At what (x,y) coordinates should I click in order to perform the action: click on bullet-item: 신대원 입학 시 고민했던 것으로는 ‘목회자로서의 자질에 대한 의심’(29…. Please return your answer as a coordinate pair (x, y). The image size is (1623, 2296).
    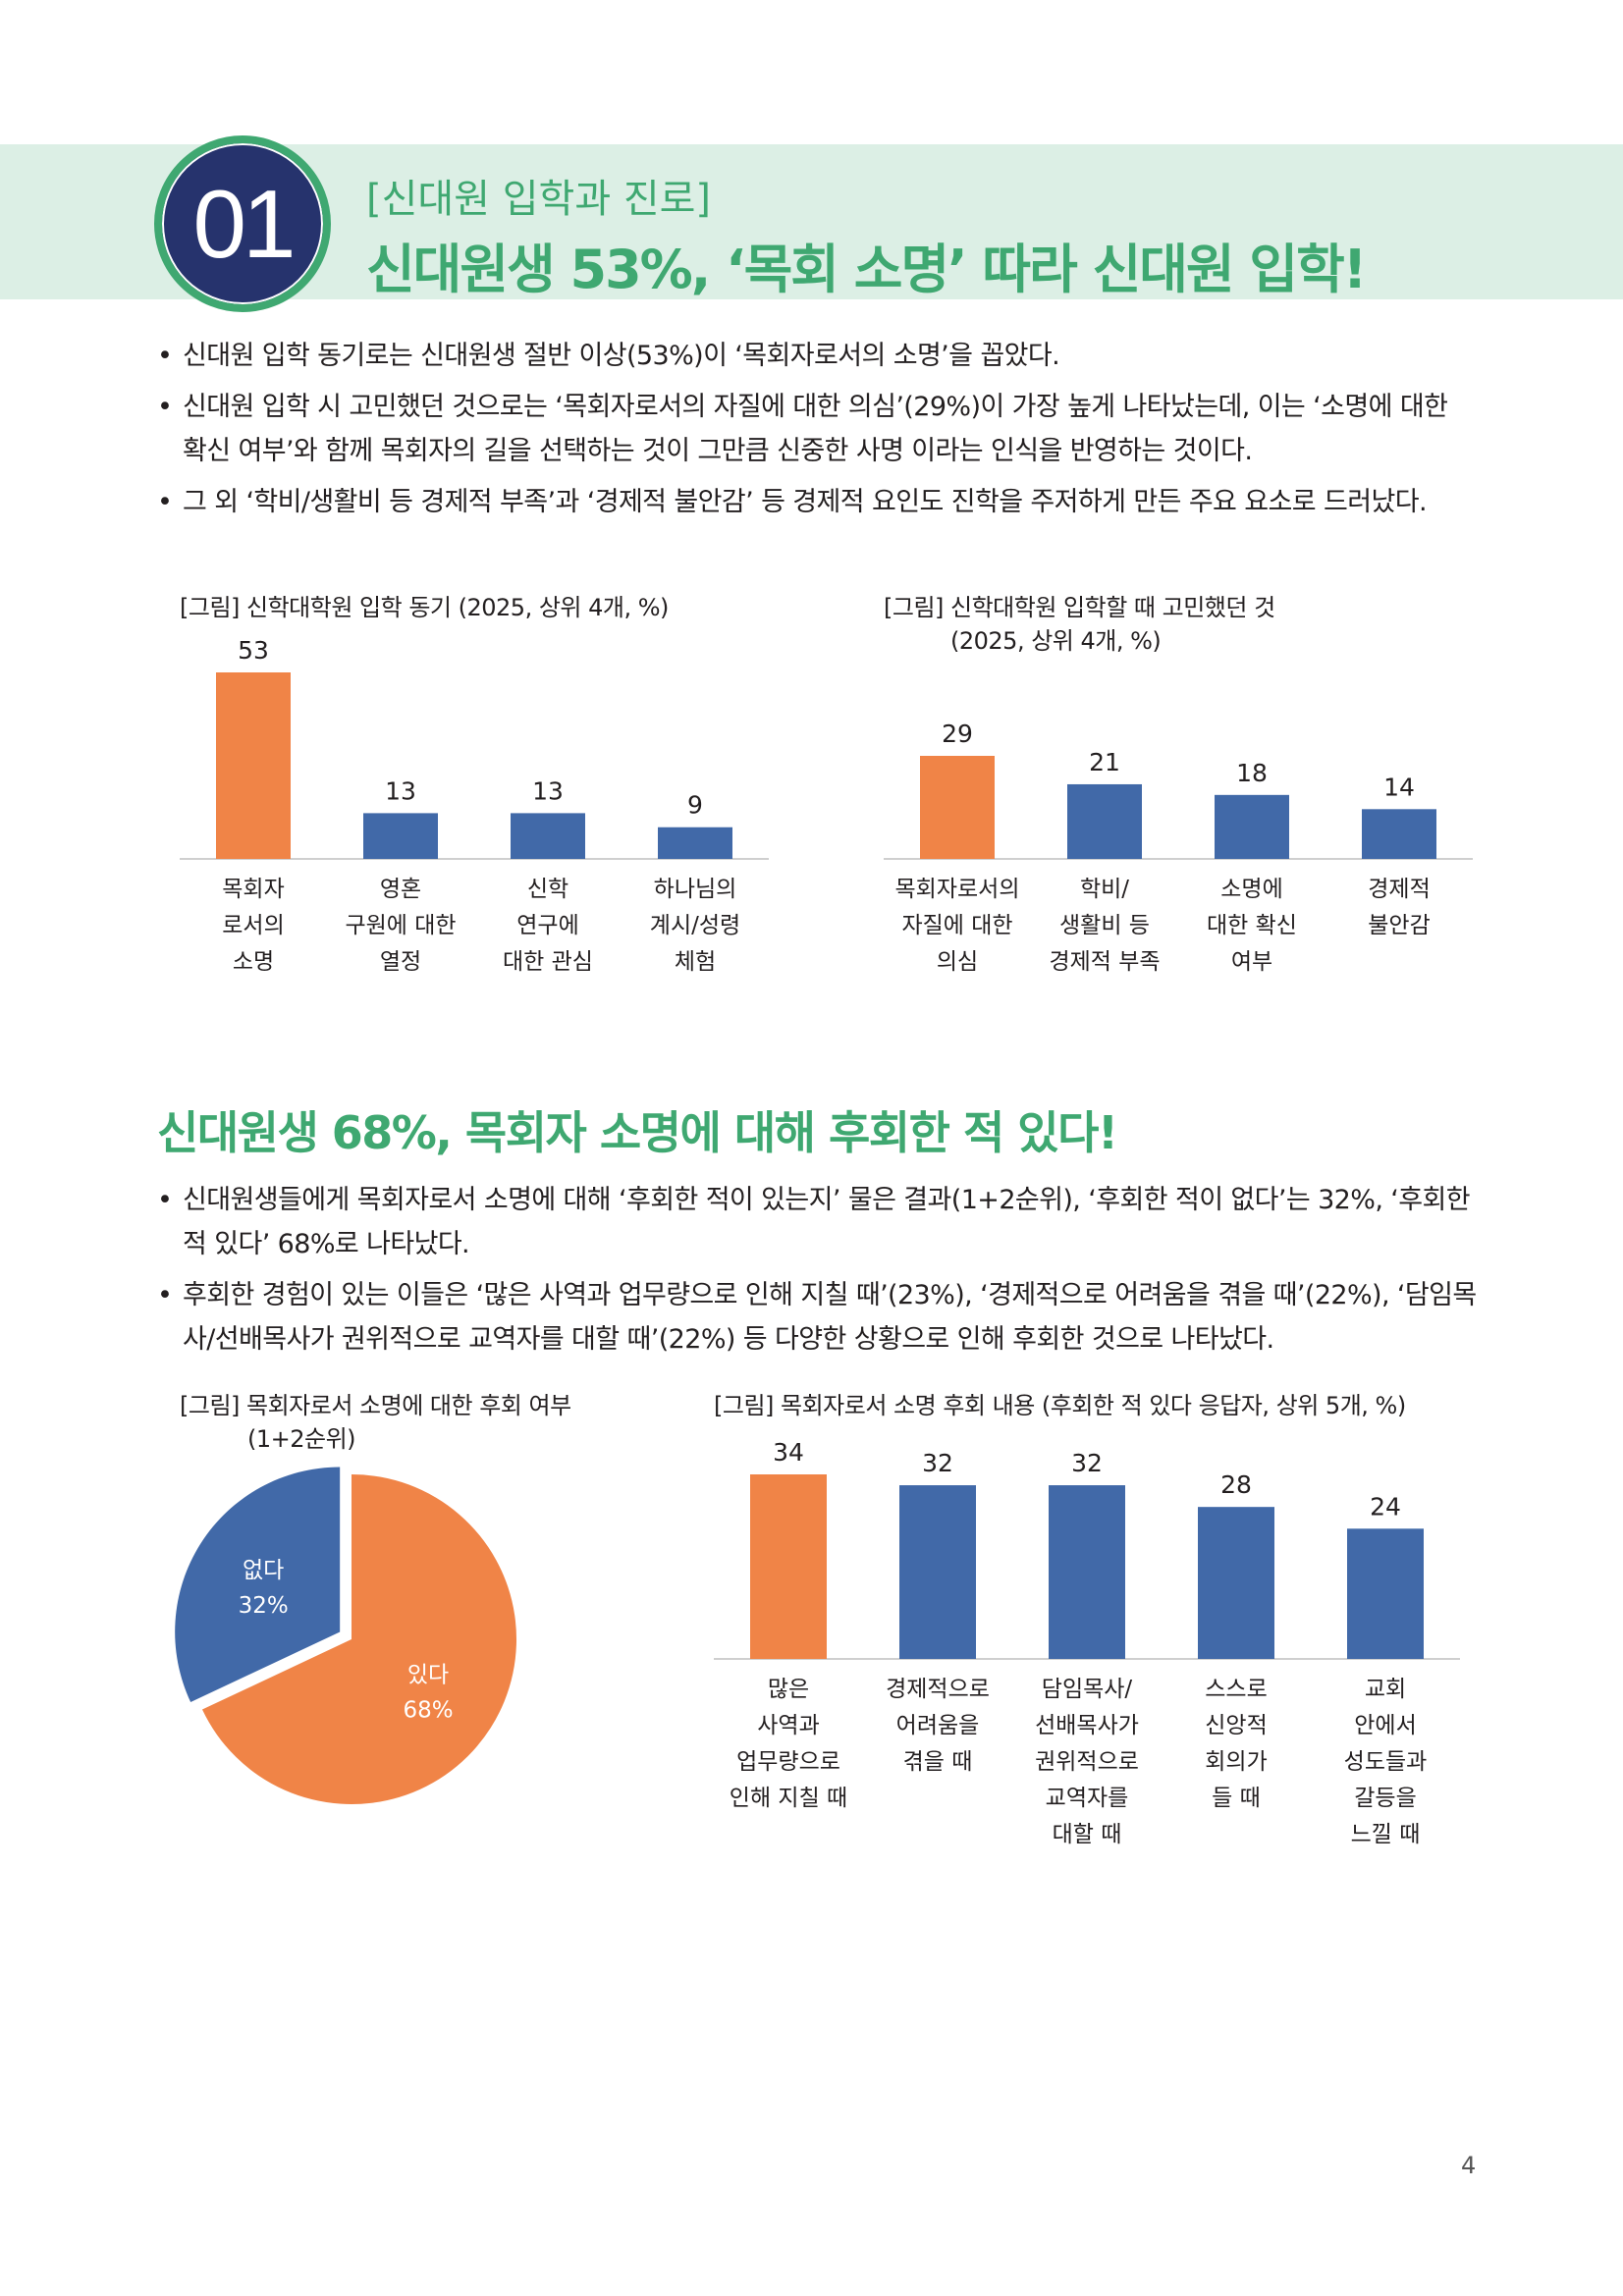
    Looking at the image, I should click on (817, 429).